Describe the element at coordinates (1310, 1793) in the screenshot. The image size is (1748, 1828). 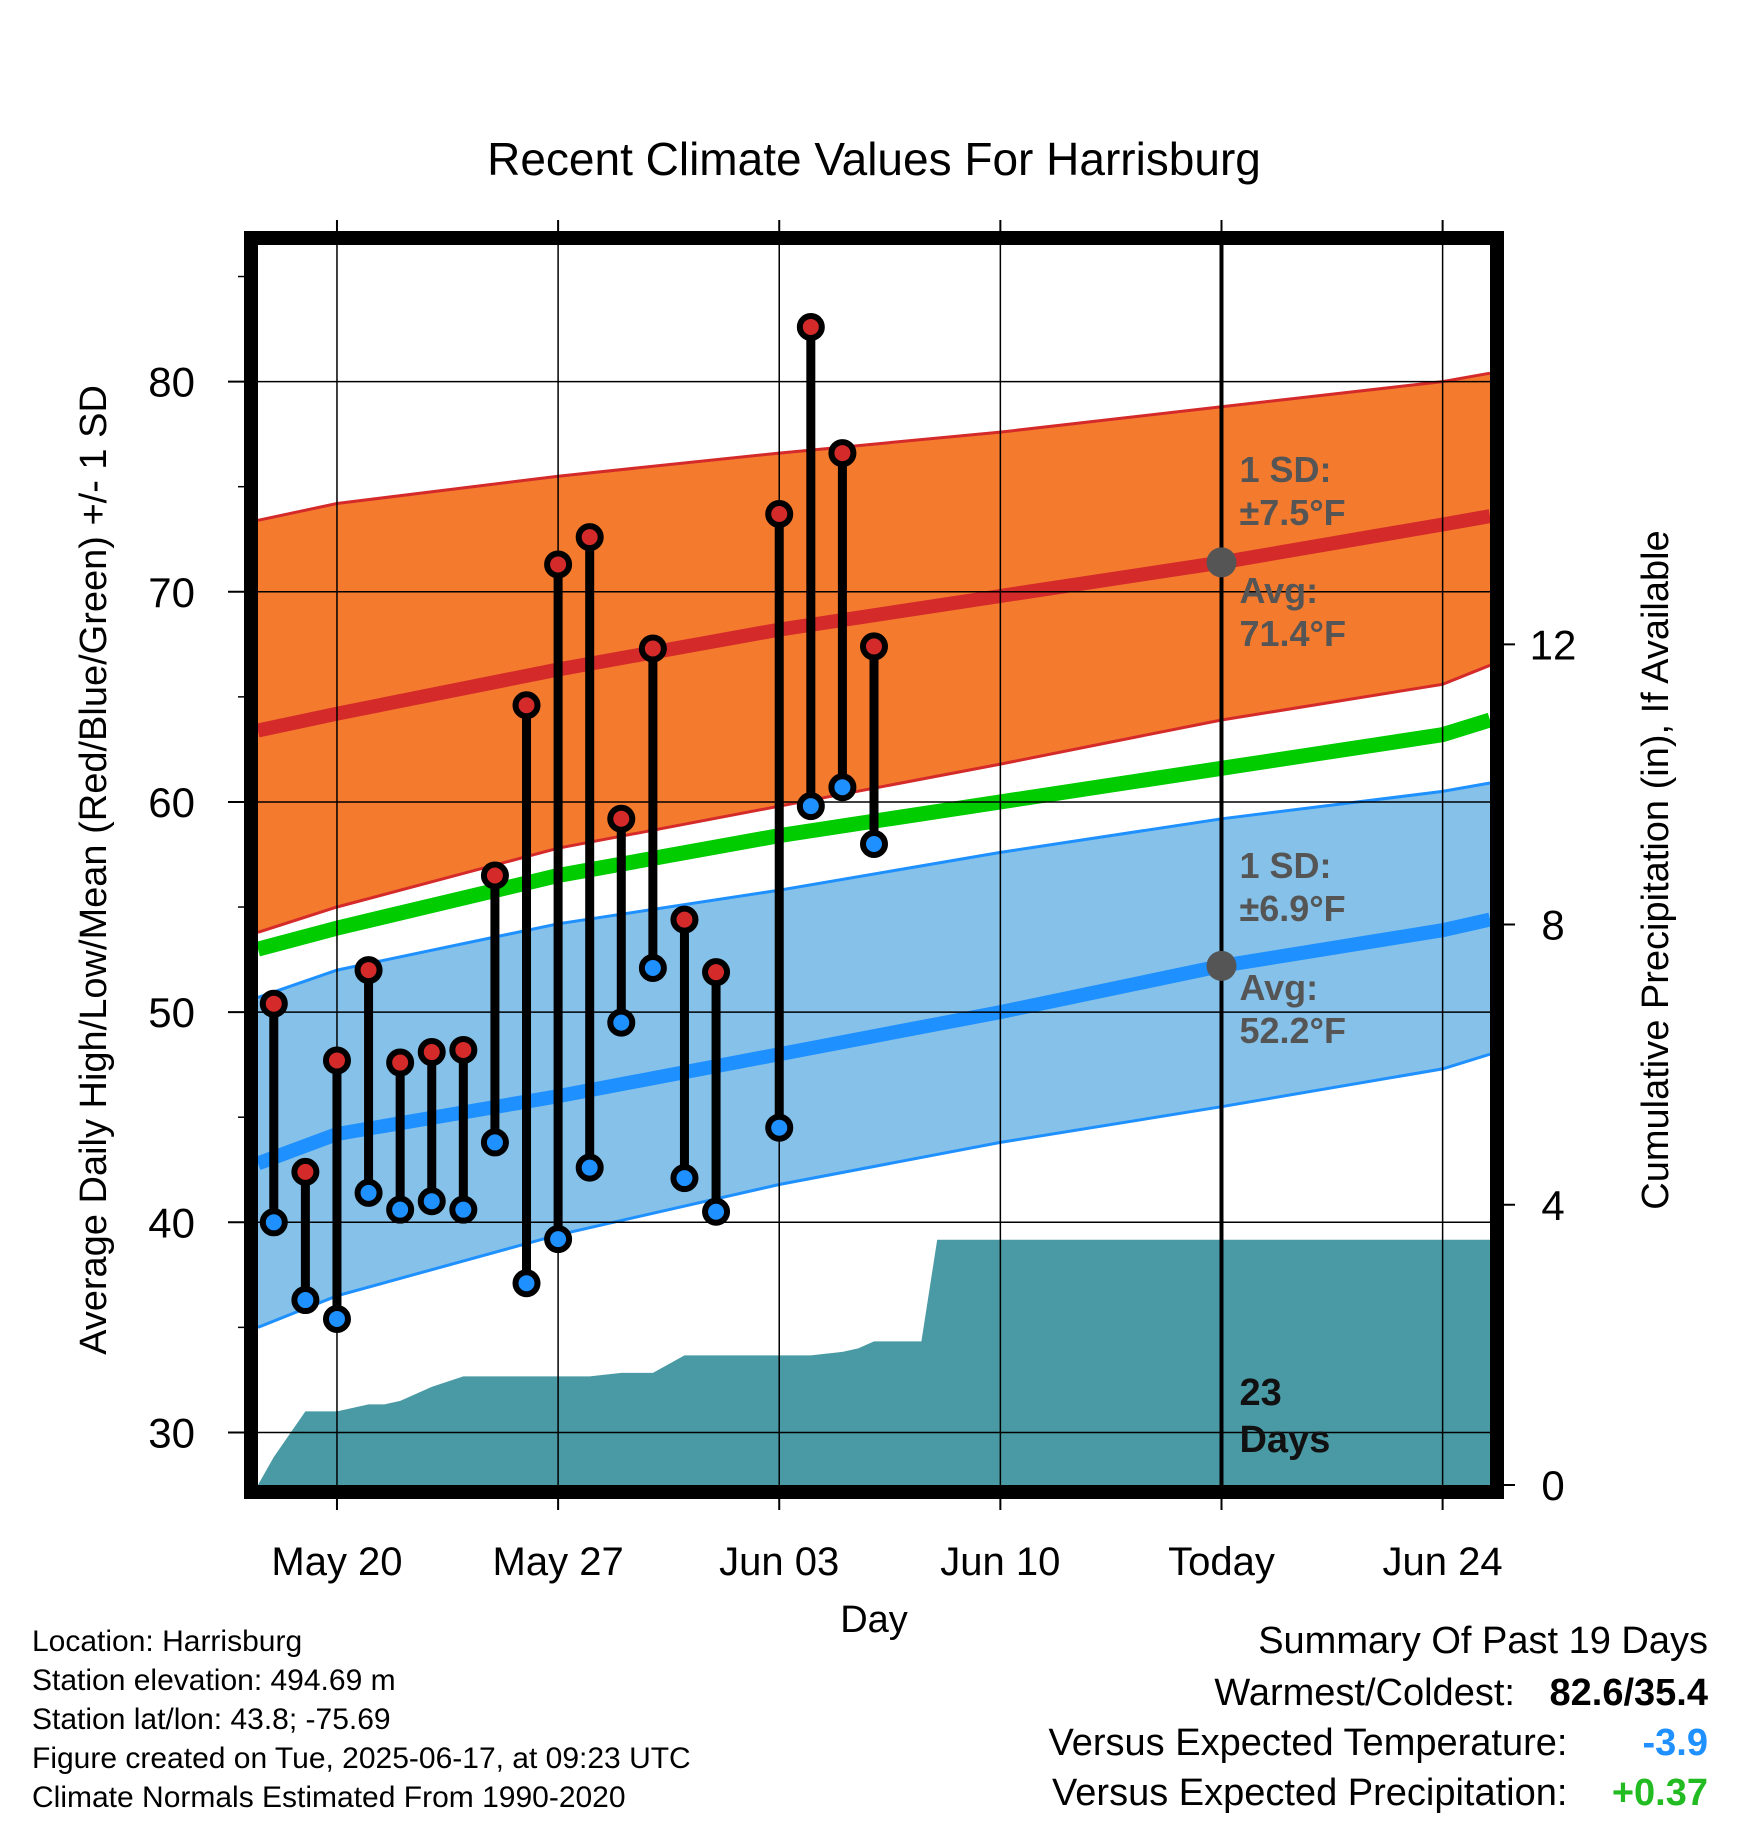
I see `precip-label: Versus Expected Precipitation:` at that location.